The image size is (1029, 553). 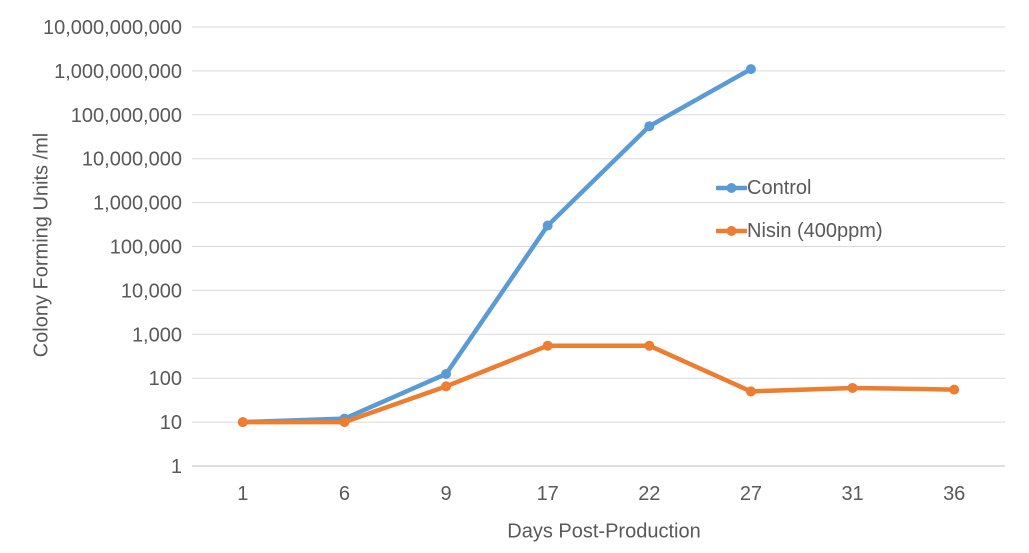 What do you see at coordinates (548, 494) in the screenshot?
I see `x-tick-label: 17` at bounding box center [548, 494].